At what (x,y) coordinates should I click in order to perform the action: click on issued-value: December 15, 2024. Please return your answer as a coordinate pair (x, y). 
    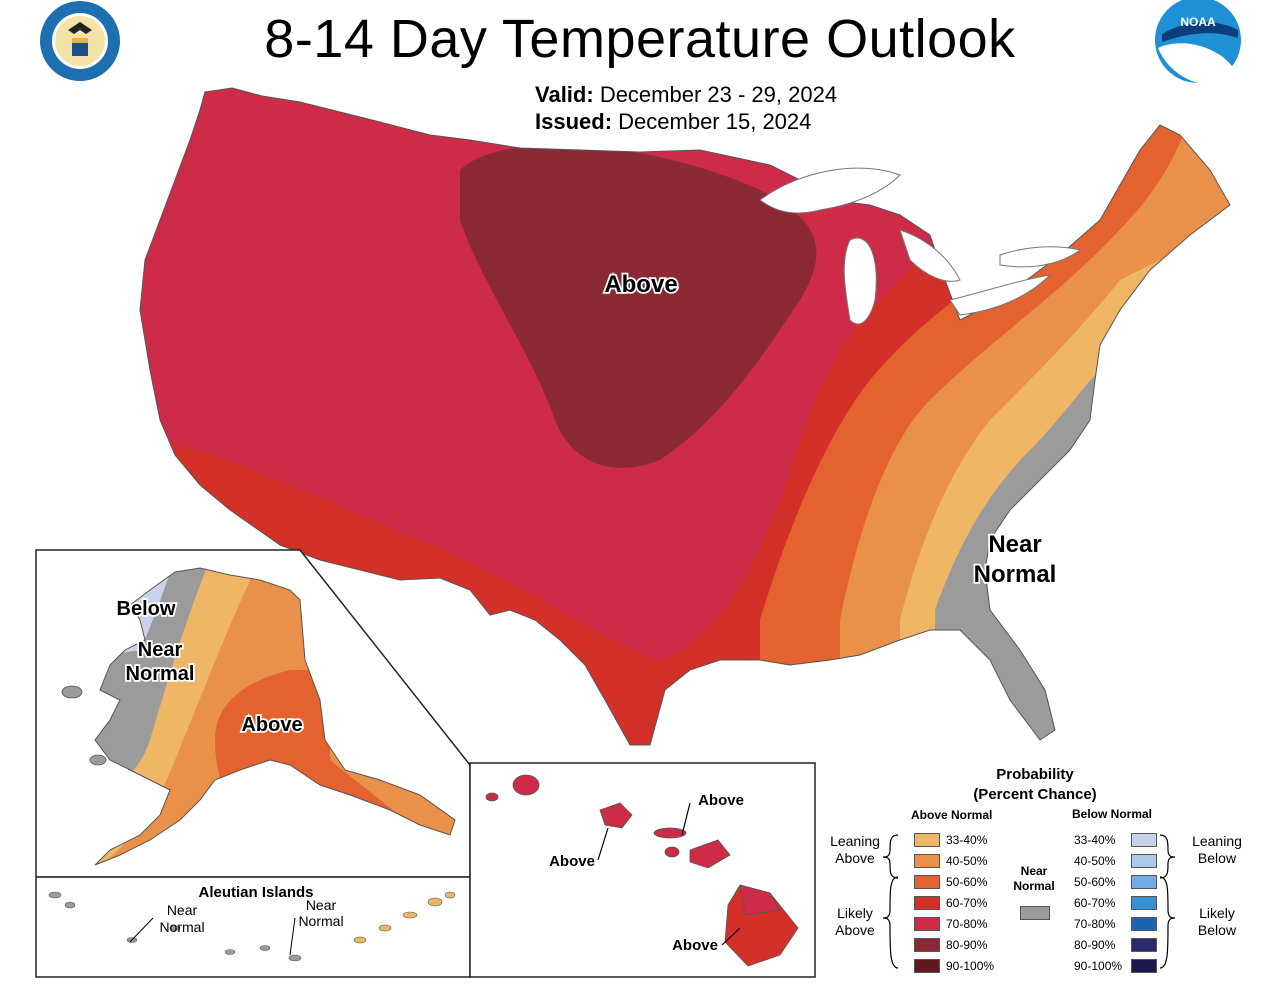
    Looking at the image, I should click on (715, 121).